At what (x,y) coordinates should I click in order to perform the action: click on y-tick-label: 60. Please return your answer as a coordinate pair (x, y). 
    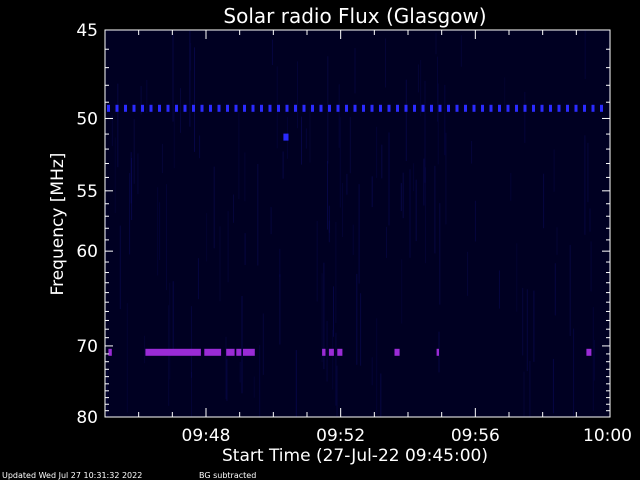
    Looking at the image, I should click on (87, 252).